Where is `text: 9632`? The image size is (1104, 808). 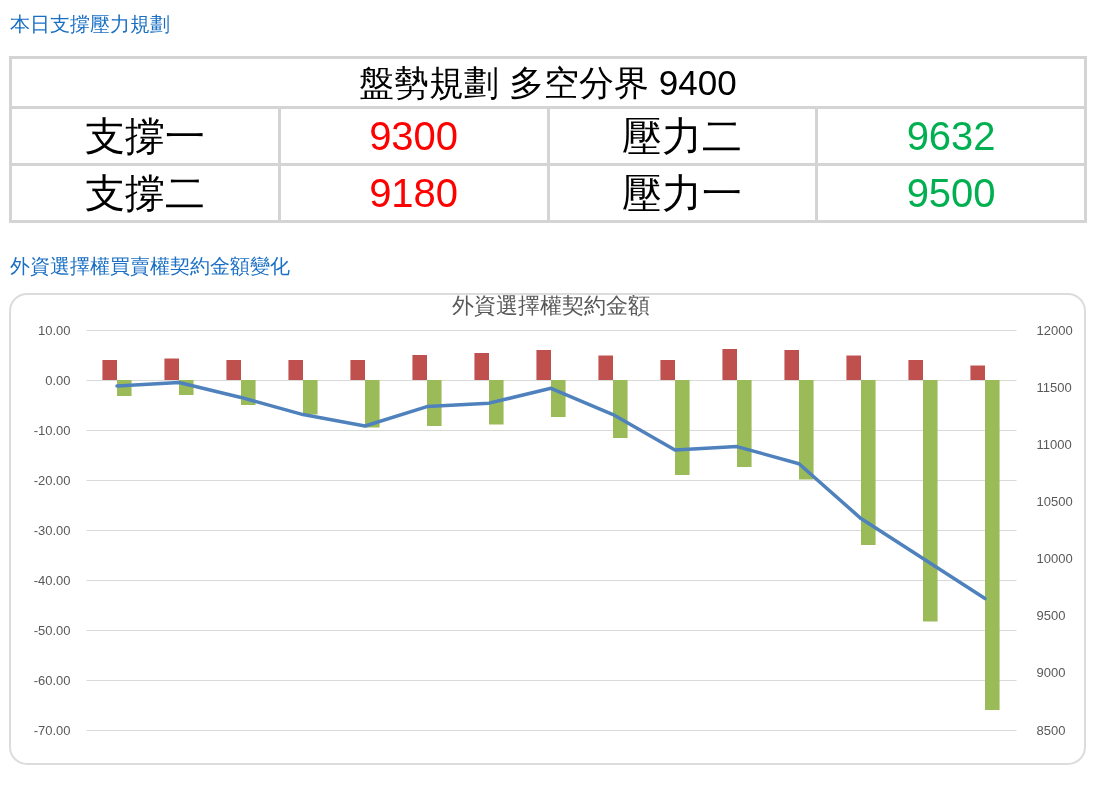 text: 9632 is located at coordinates (951, 136).